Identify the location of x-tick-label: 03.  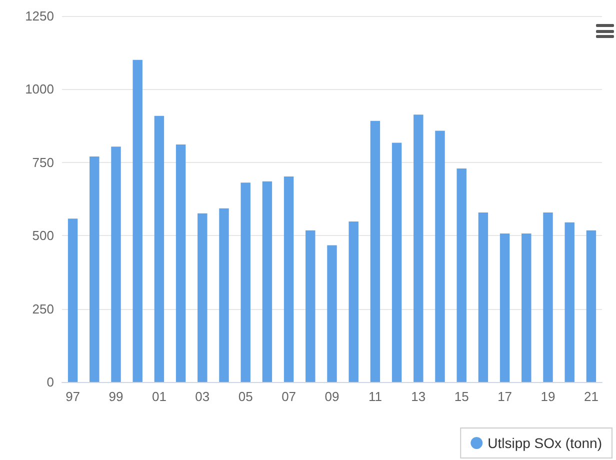
(202, 396).